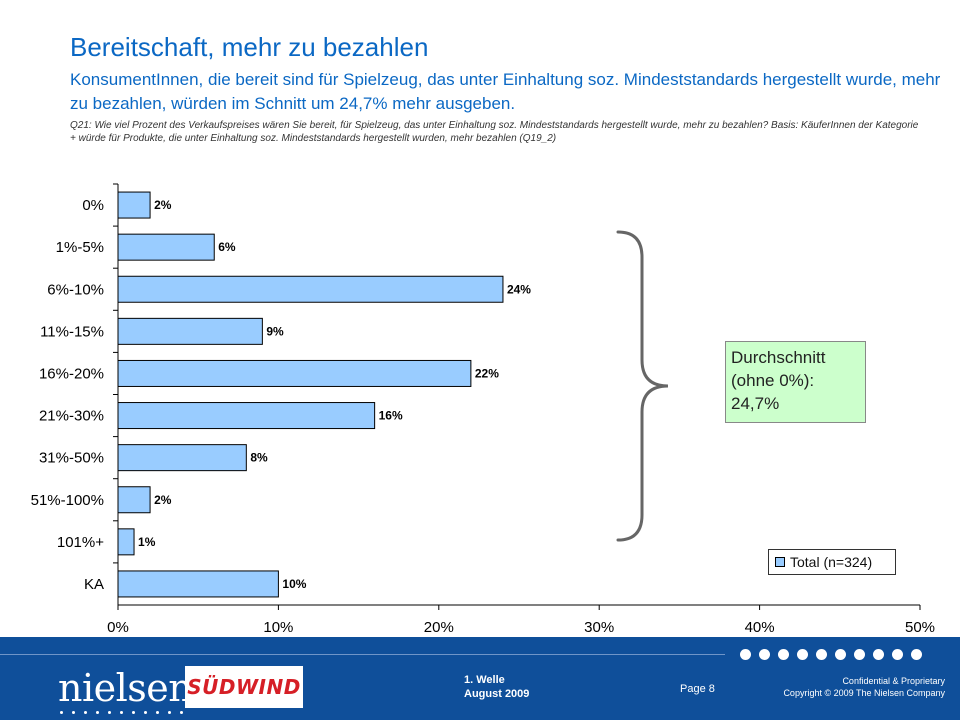 This screenshot has width=960, height=720. What do you see at coordinates (163, 205) in the screenshot?
I see `data-label-0: 2%` at bounding box center [163, 205].